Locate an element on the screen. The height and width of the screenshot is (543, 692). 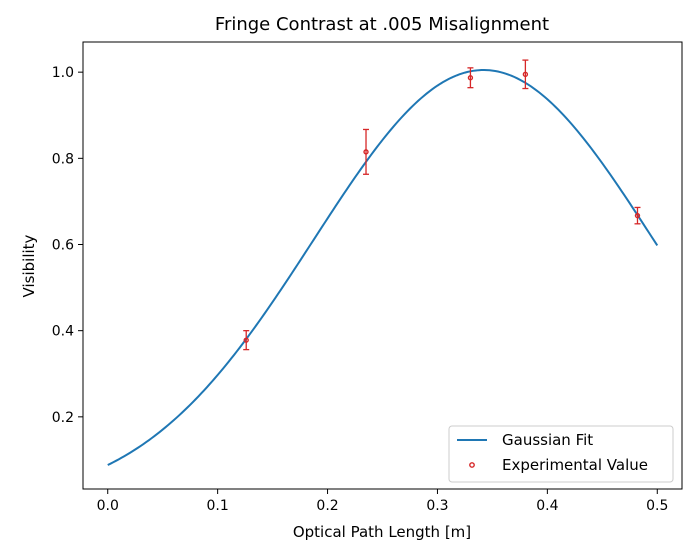
x-tick-label: 0.5 is located at coordinates (657, 506).